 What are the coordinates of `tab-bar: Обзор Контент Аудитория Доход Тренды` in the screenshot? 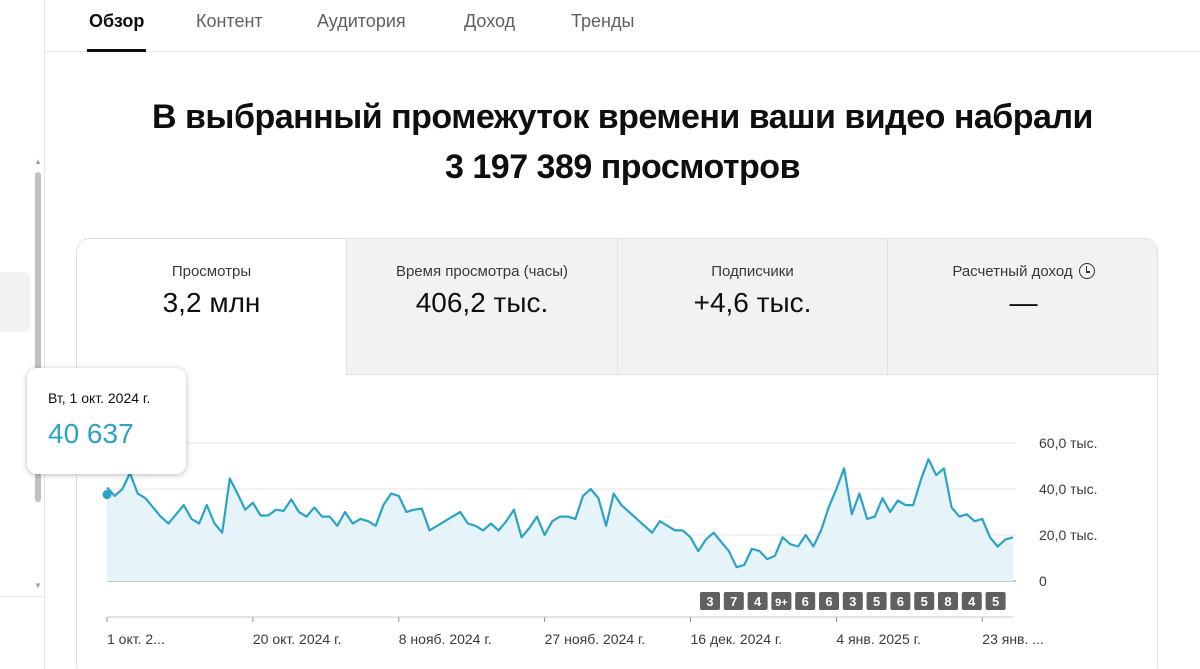 It's located at (622, 26).